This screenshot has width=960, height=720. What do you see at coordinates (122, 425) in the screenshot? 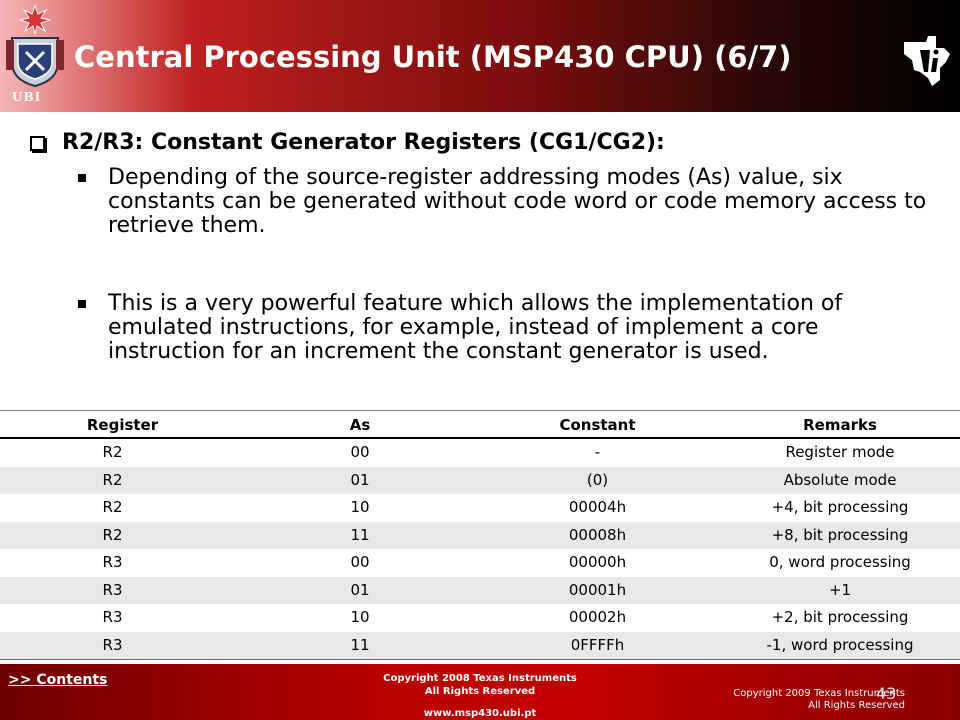
I see `column-header-register: Register` at bounding box center [122, 425].